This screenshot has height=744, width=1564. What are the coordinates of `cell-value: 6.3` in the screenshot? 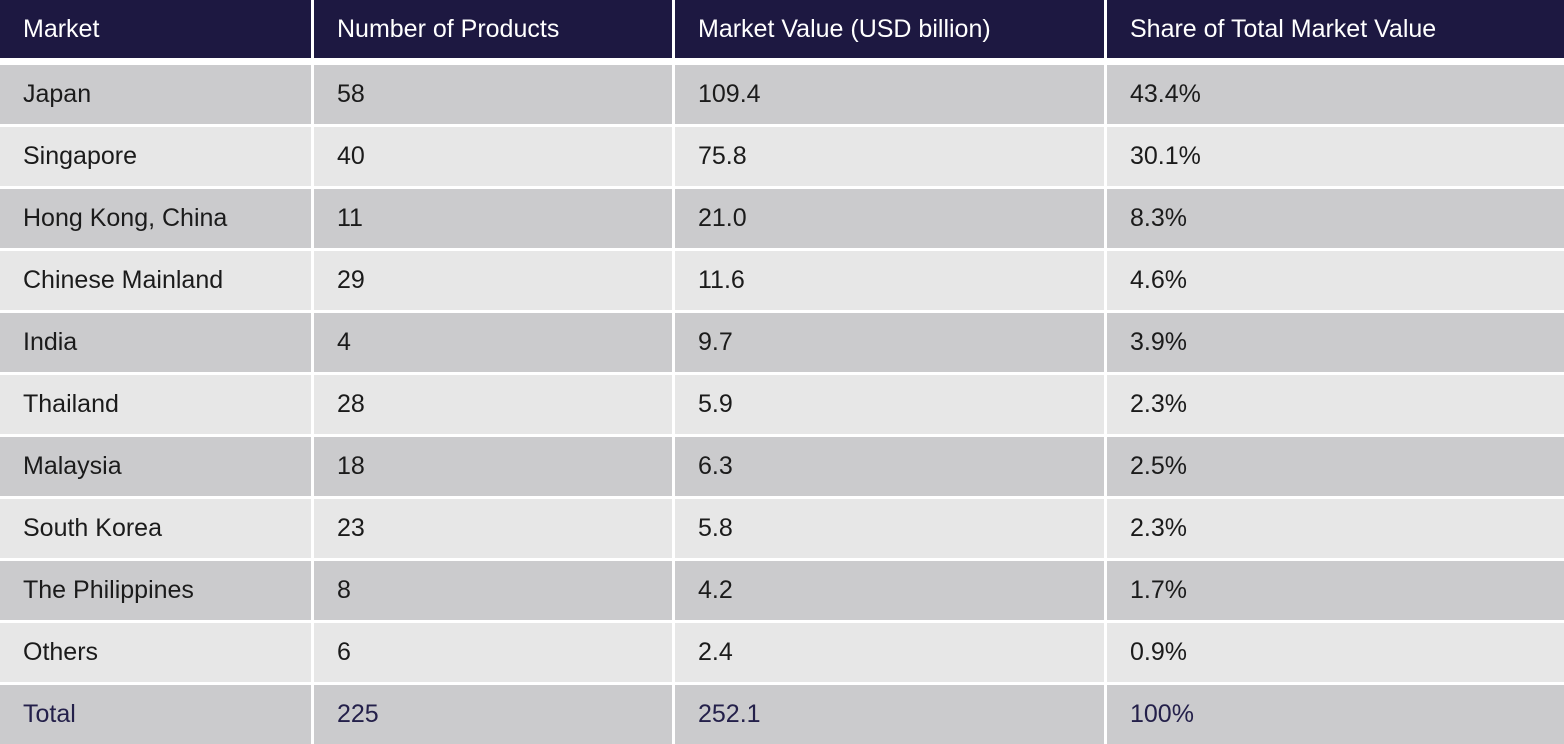 It's located at (889, 466).